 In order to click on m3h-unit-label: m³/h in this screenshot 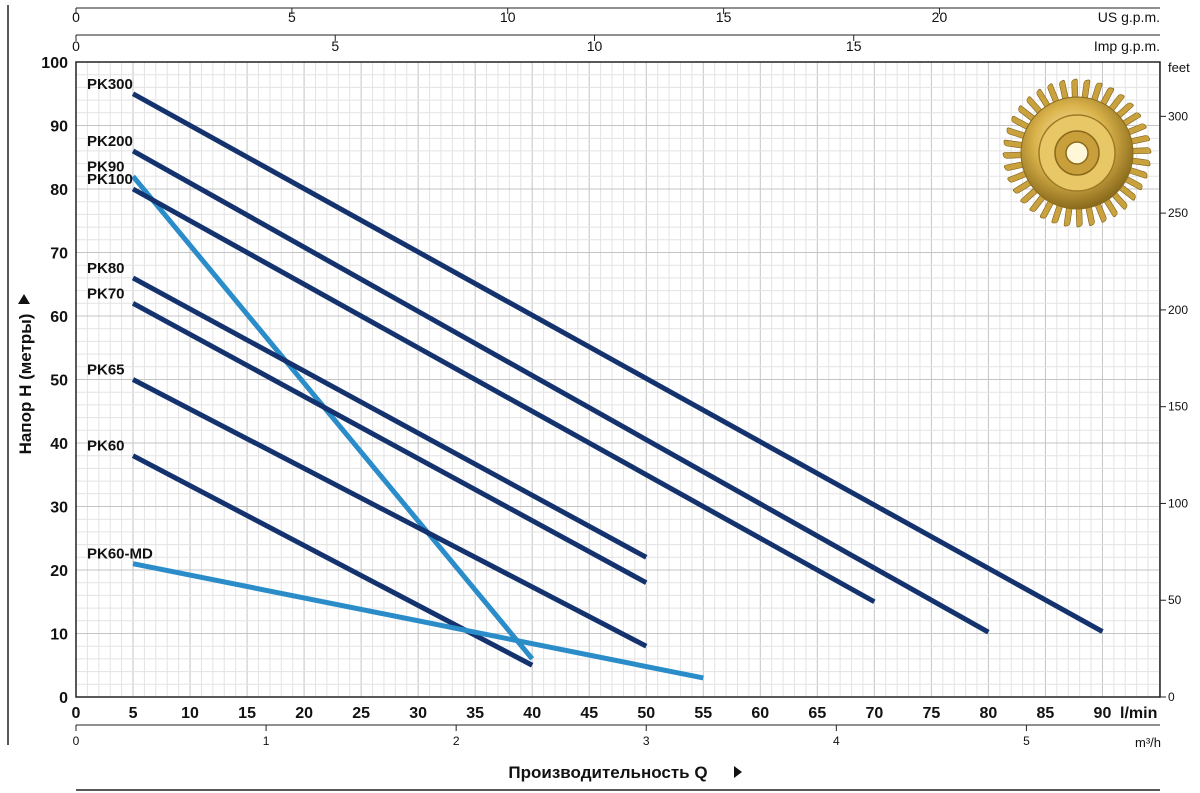, I will do `click(1148, 742)`.